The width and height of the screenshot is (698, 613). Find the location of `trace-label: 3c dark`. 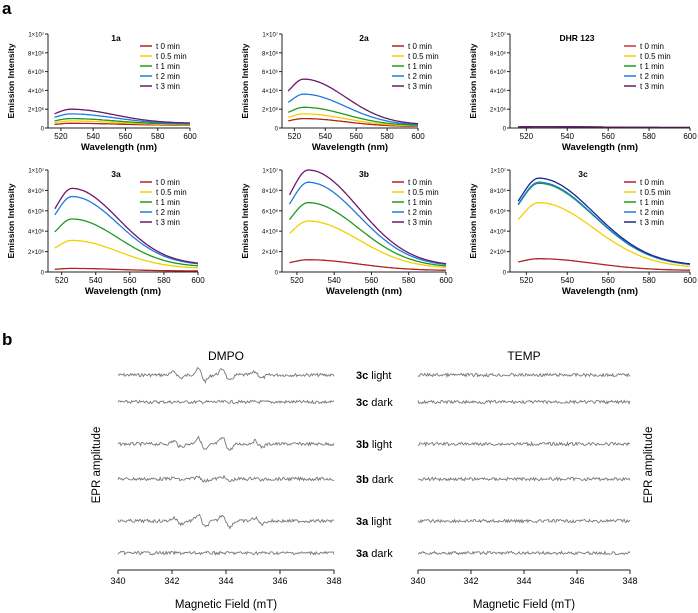

trace-label: 3c dark is located at coordinates (374, 403).